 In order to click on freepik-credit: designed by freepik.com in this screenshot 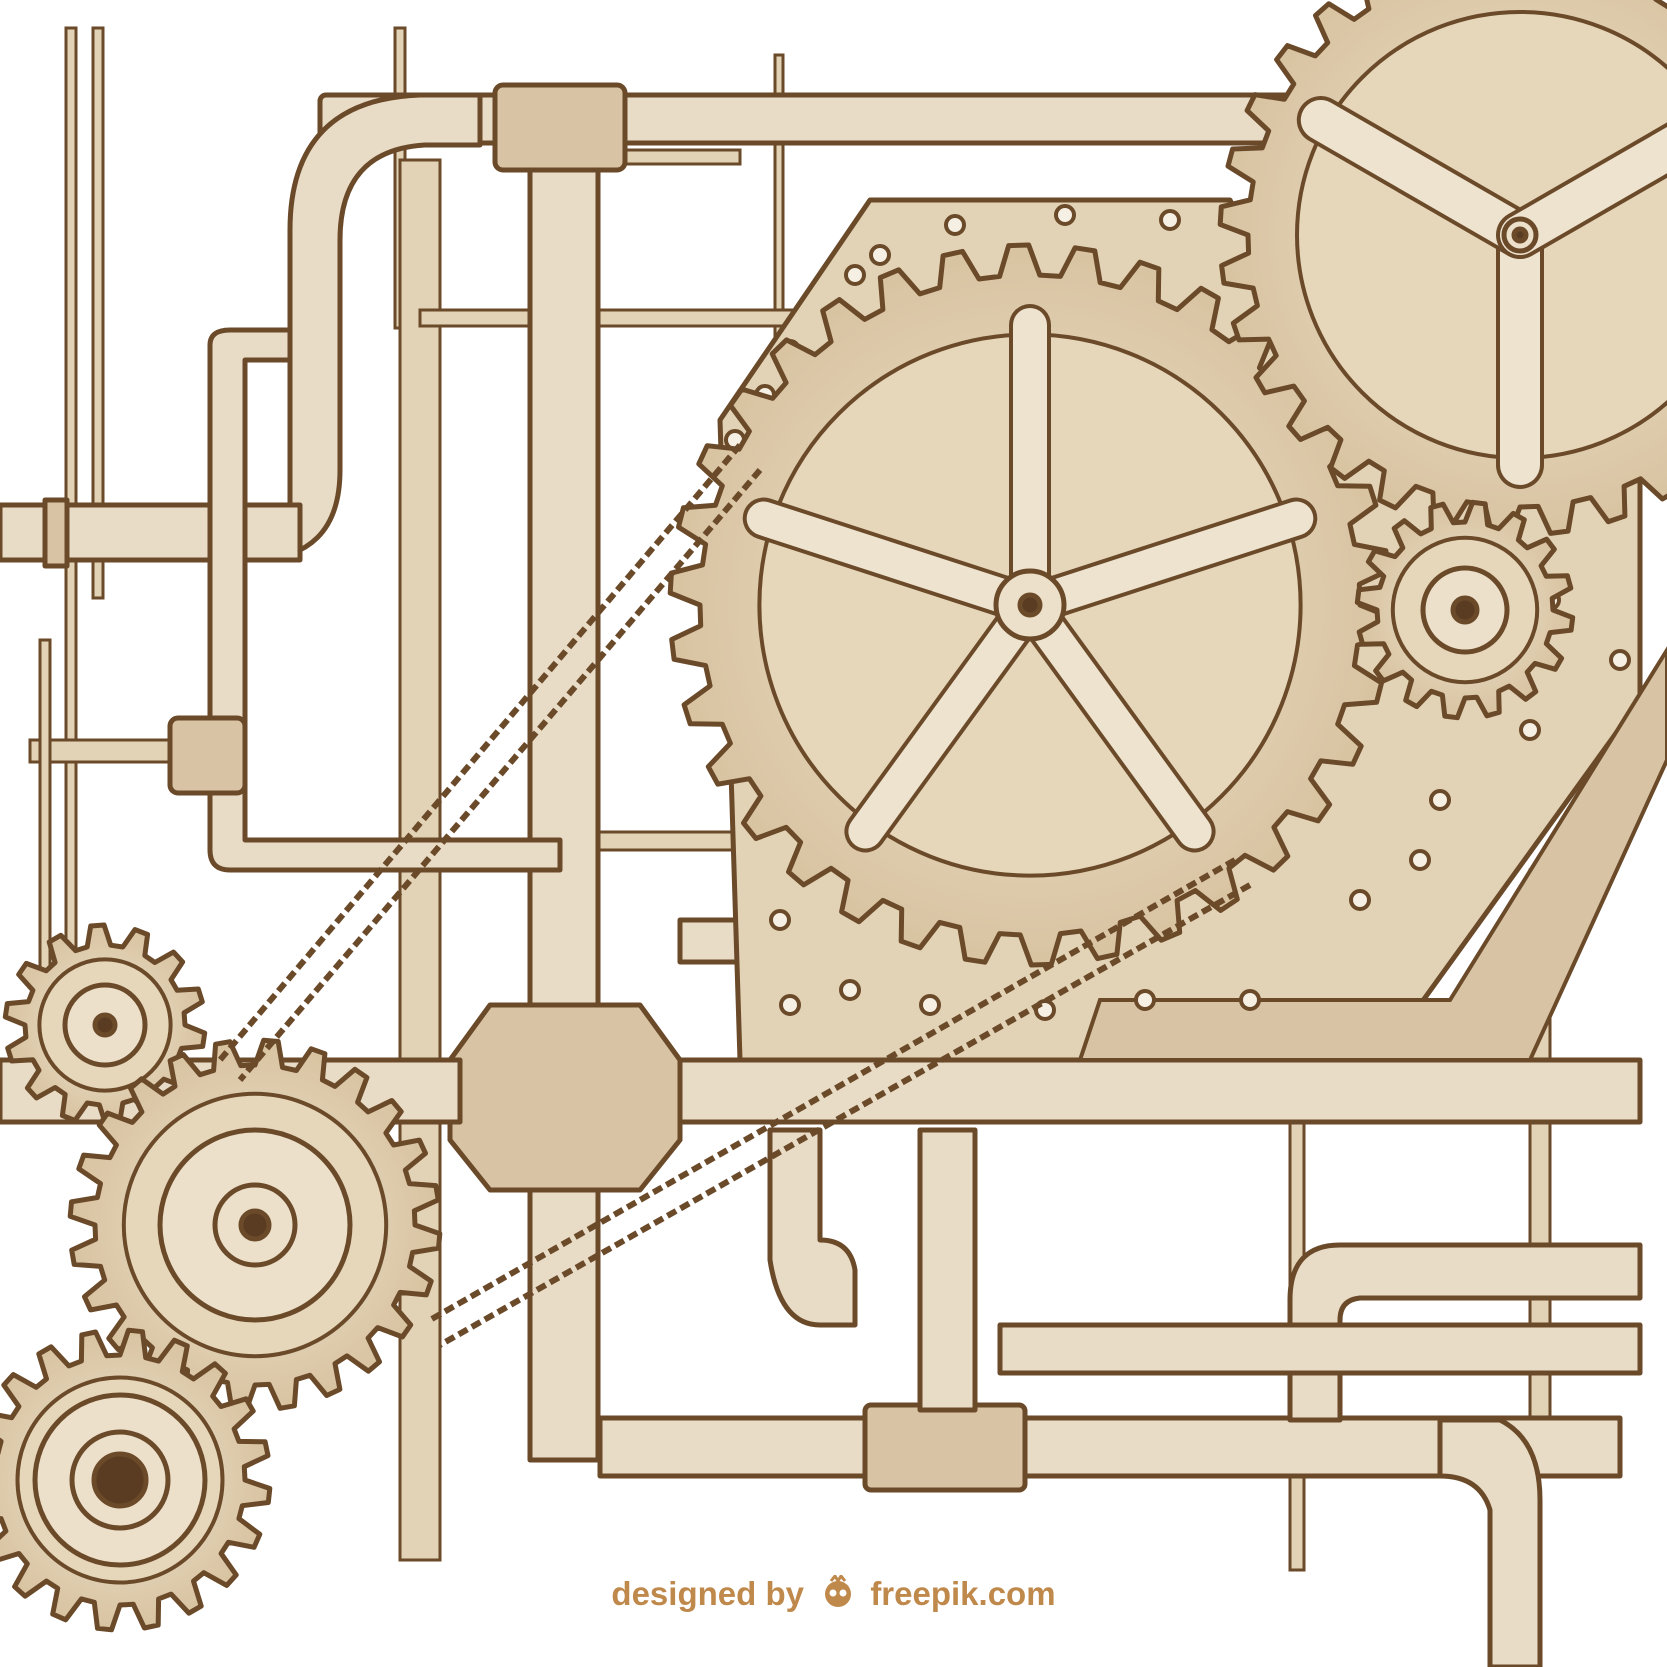, I will do `click(833, 1594)`.